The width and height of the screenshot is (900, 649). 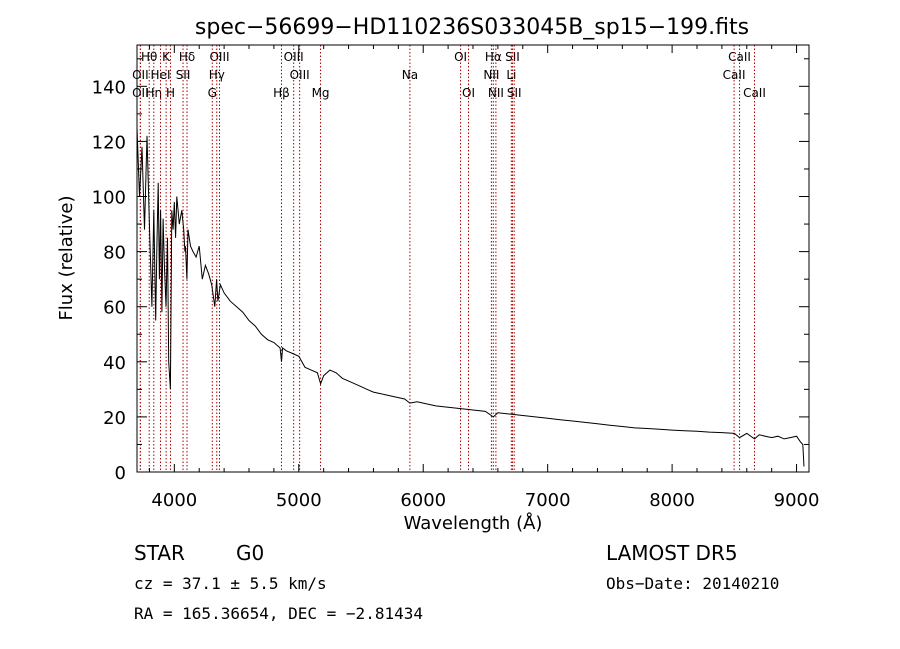 I want to click on redshift-cz: cz = 37.1 ± 5.5 km/s, so click(x=230, y=583).